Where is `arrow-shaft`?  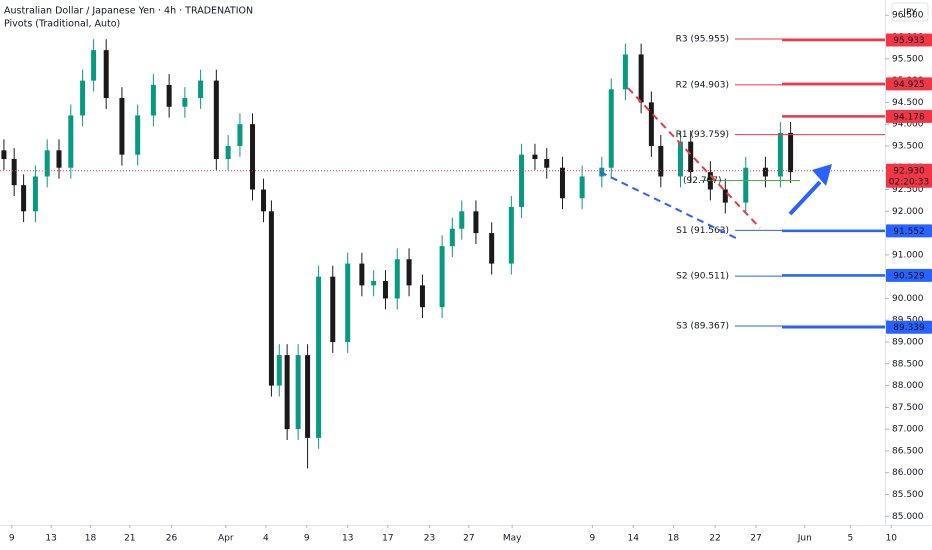
arrow-shaft is located at coordinates (805, 198).